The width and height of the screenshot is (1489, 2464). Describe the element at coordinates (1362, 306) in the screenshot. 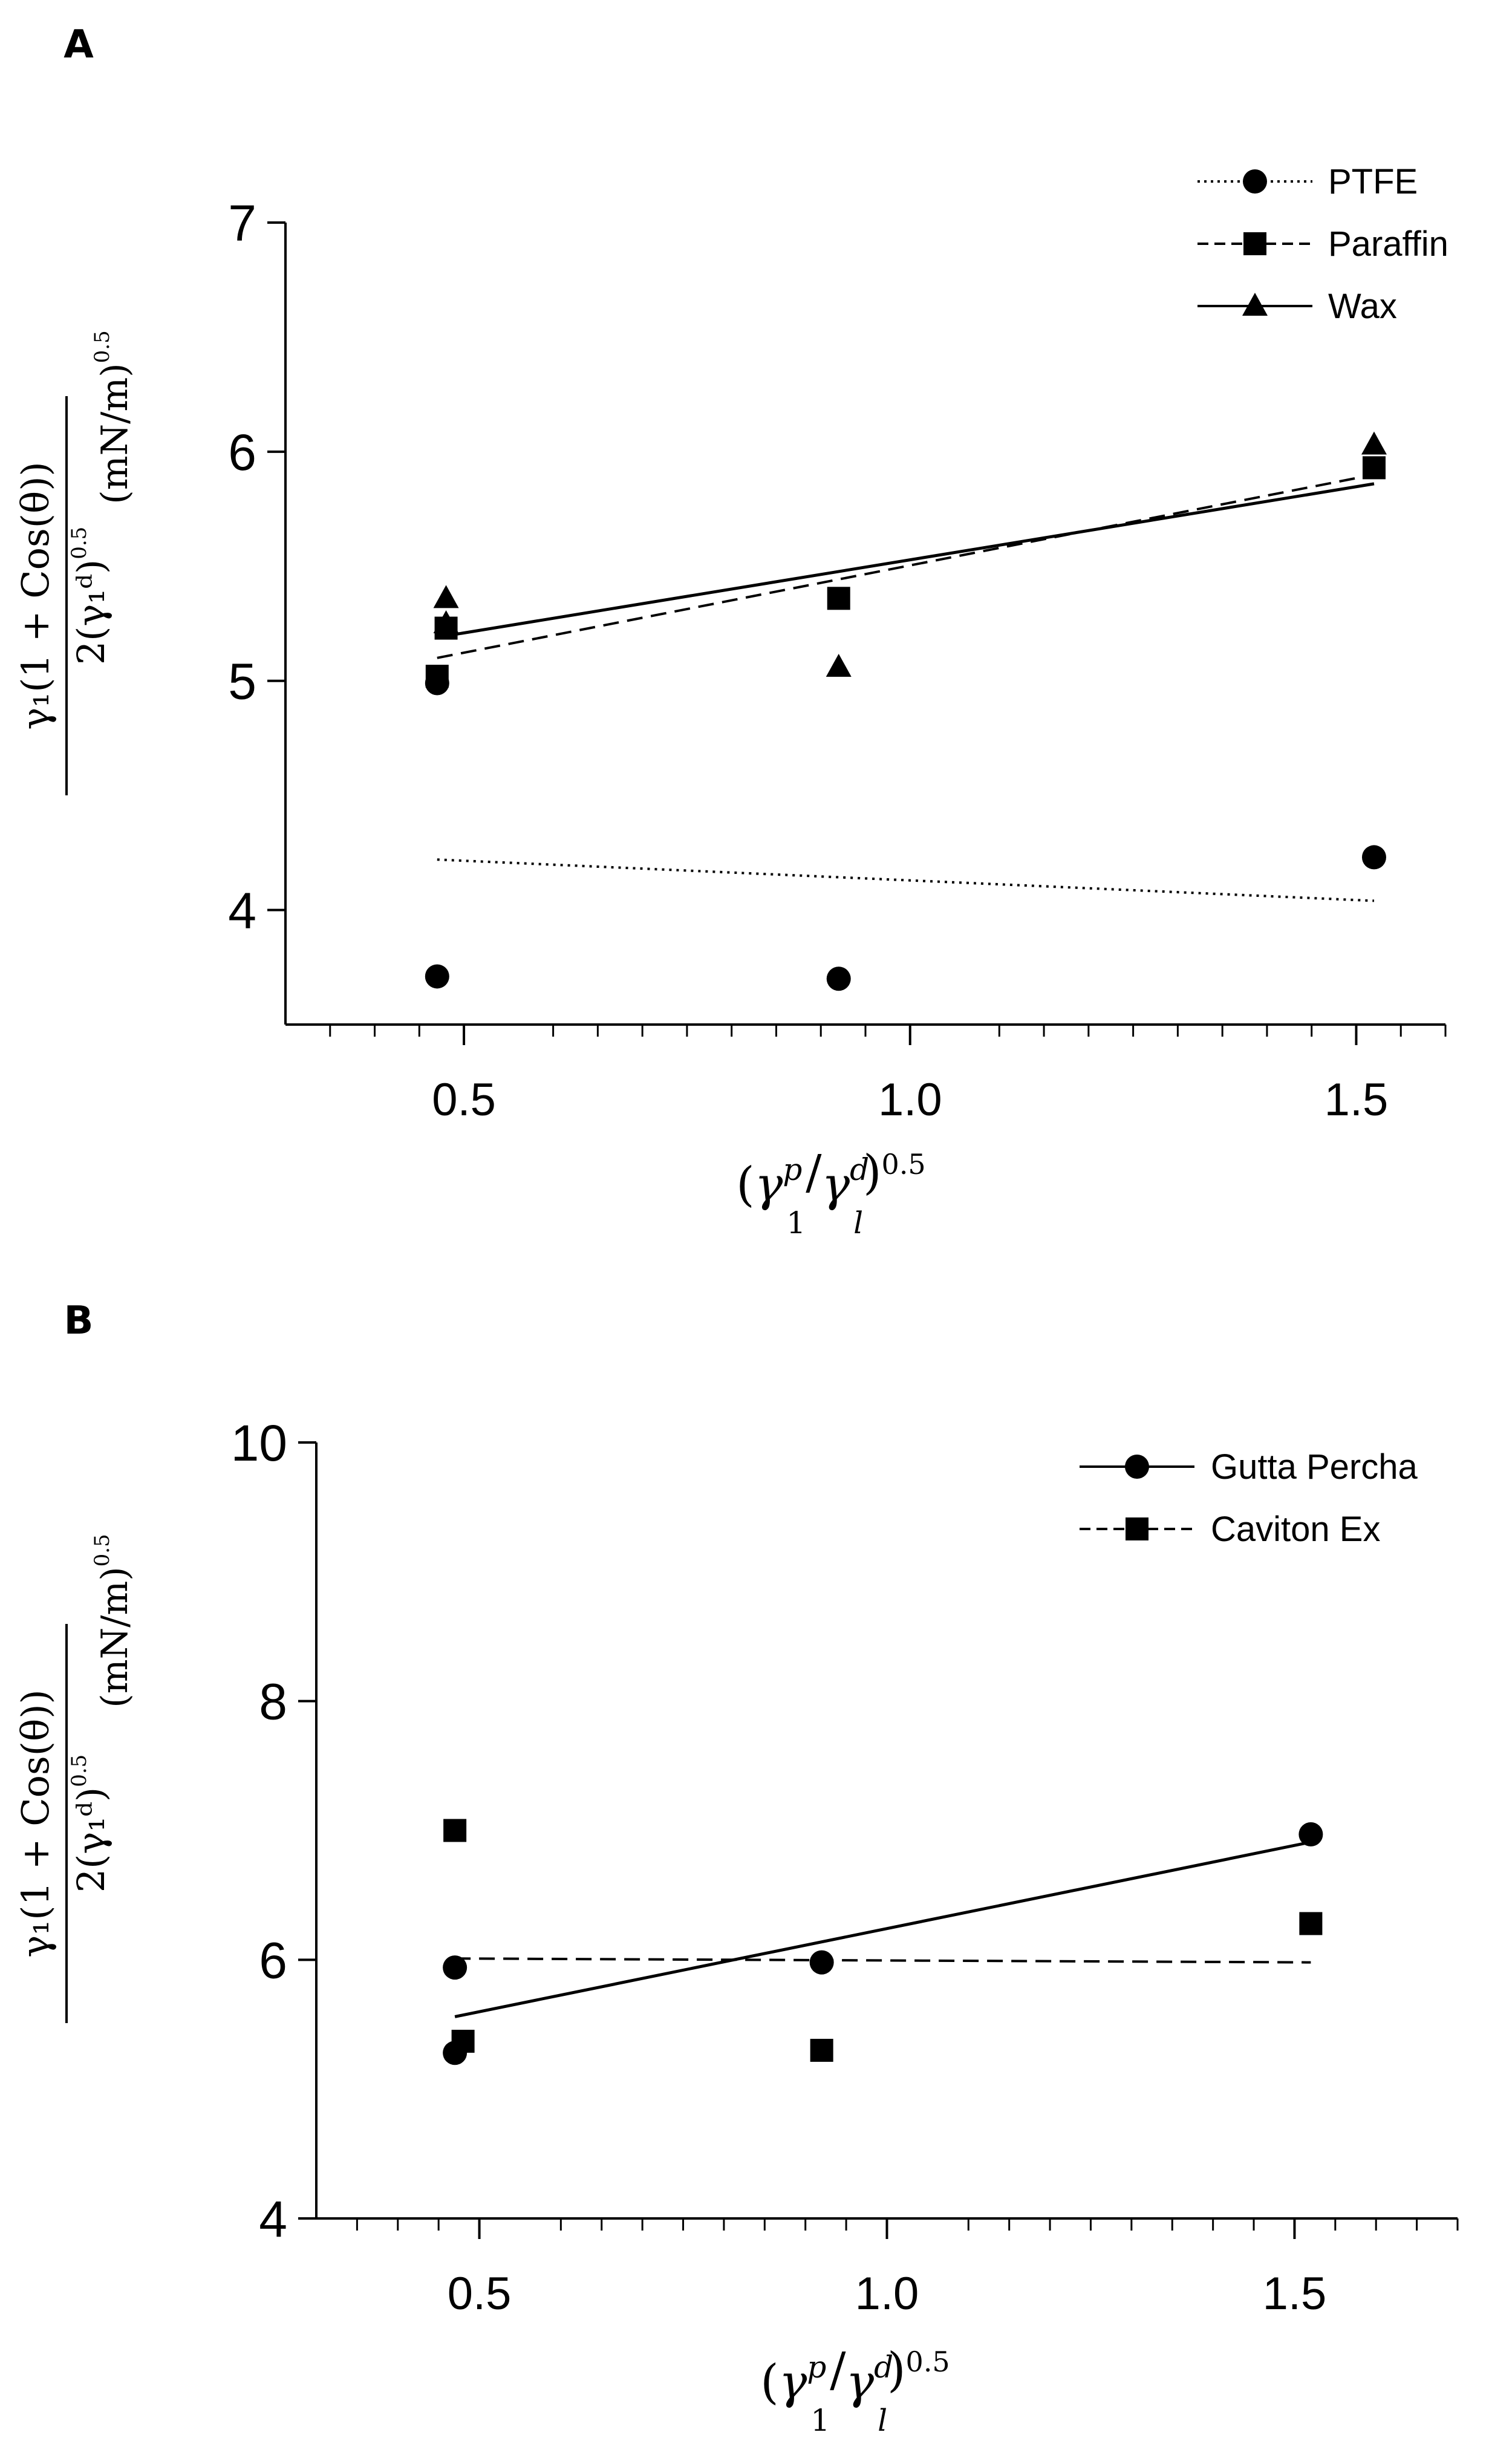

I see `legend-label: Wax` at that location.